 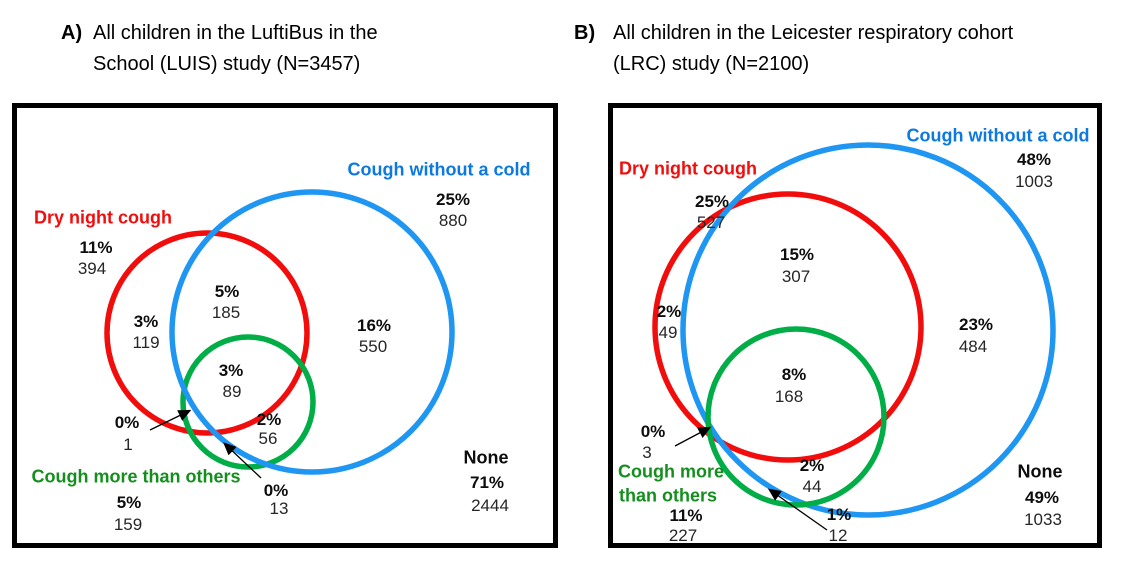 What do you see at coordinates (490, 505) in the screenshot?
I see `none-region-count: 2444` at bounding box center [490, 505].